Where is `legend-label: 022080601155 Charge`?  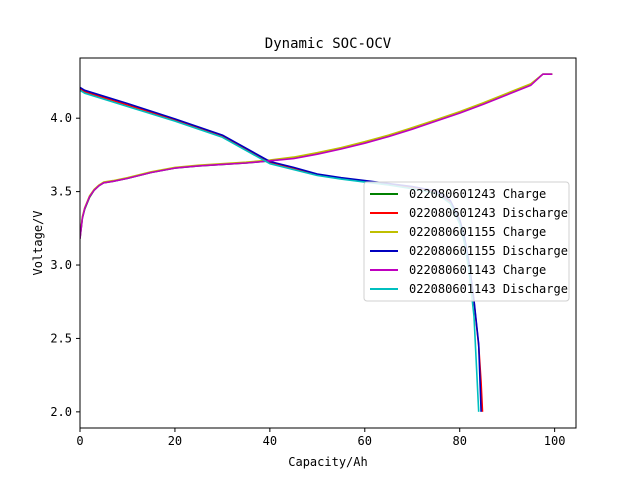 legend-label: 022080601155 Charge is located at coordinates (477, 232).